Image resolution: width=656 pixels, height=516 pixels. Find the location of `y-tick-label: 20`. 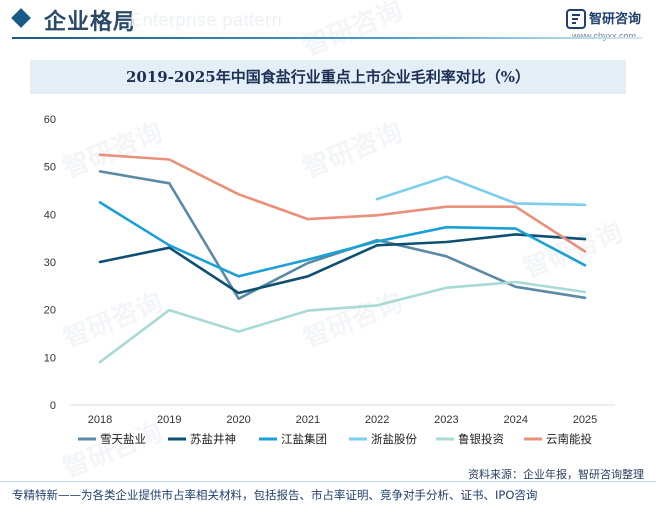

y-tick-label: 20 is located at coordinates (50, 311).